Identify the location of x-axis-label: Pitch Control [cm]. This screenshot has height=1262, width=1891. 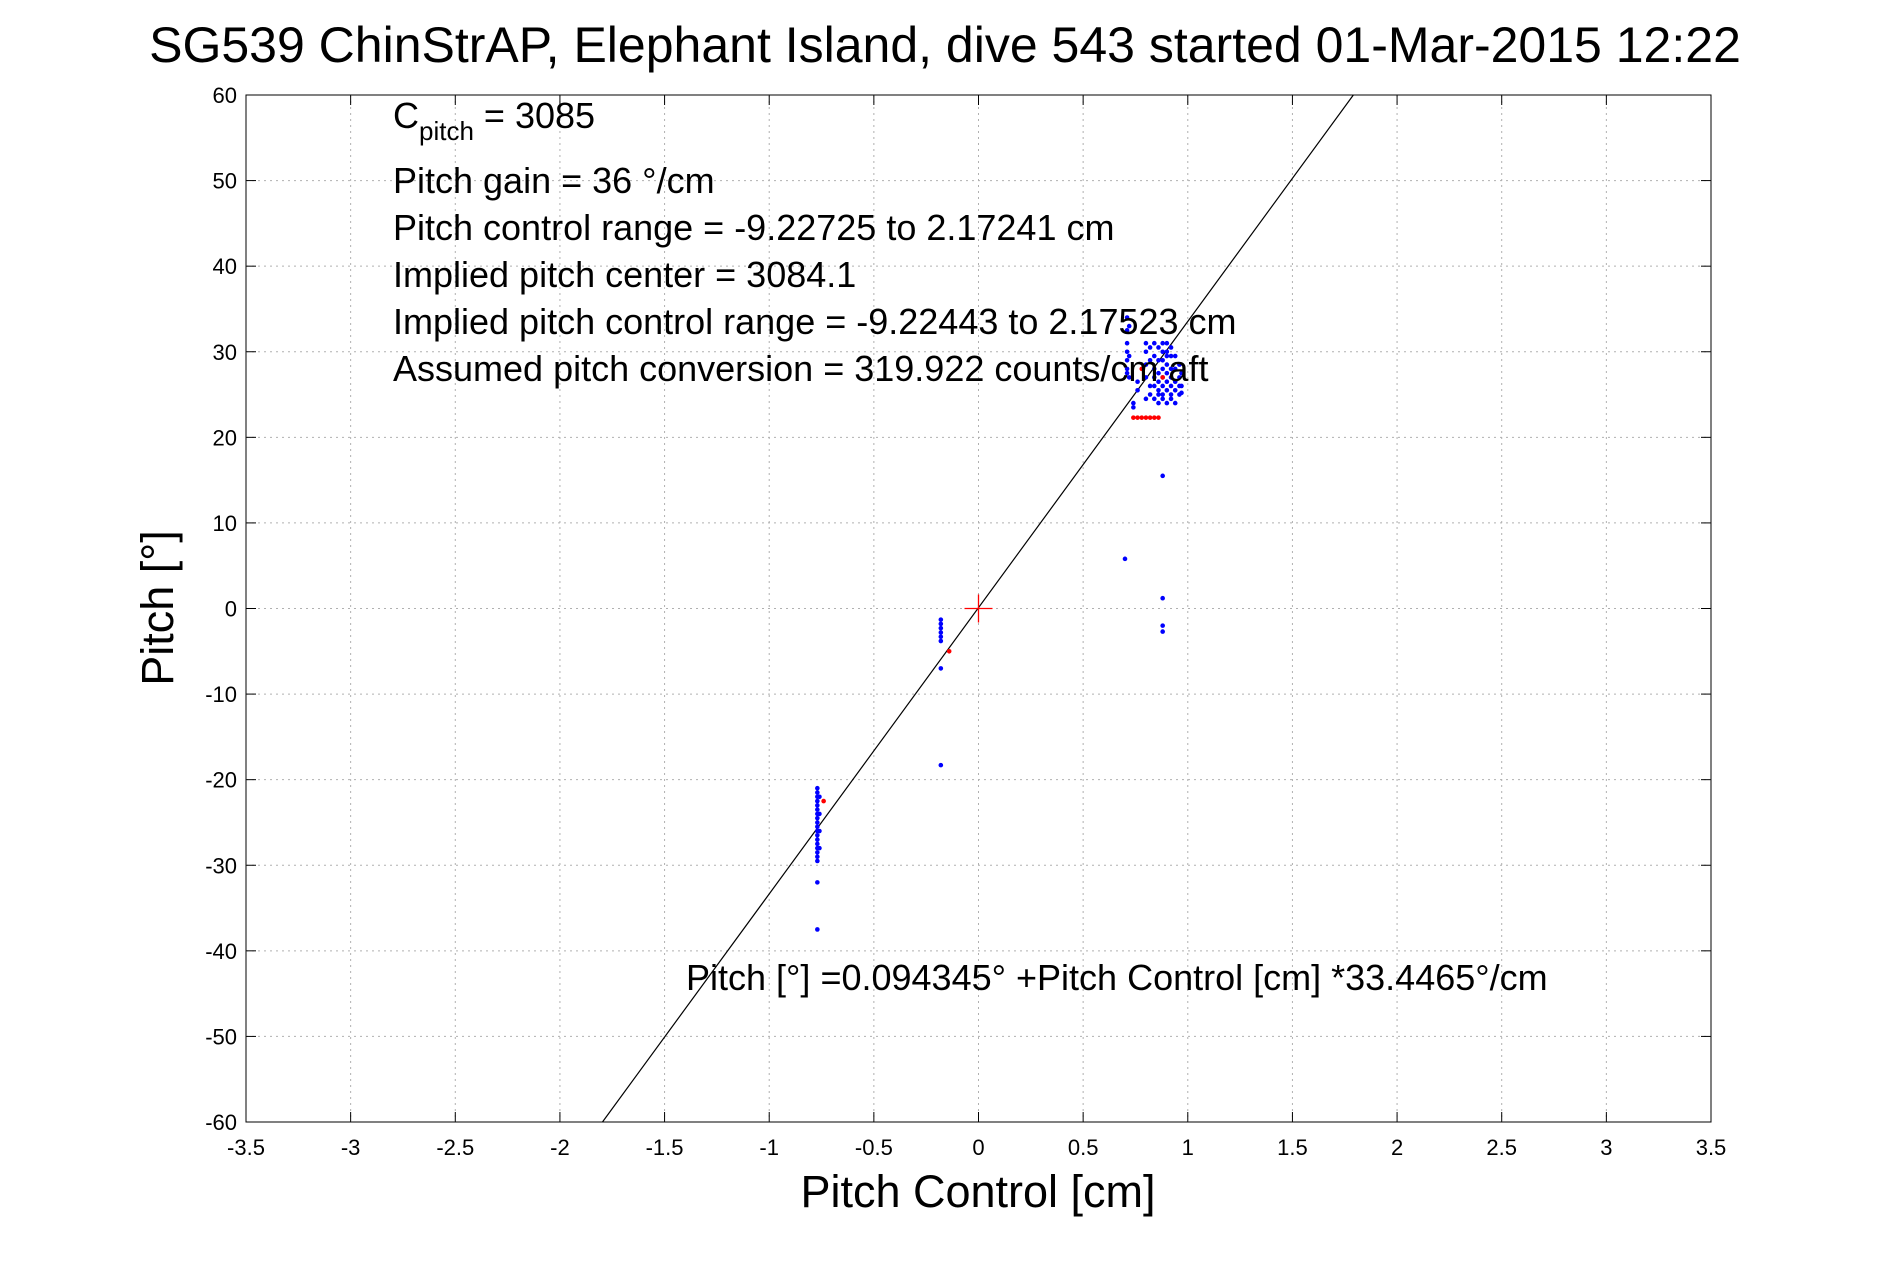
(977, 1191).